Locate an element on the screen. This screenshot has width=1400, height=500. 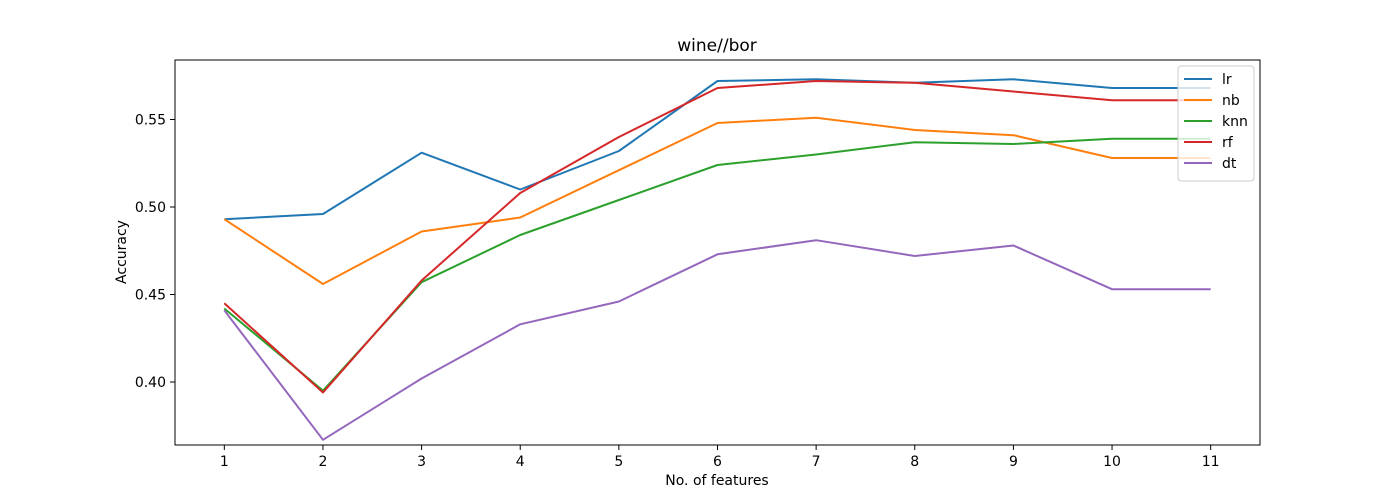
x-axis-label: No. of features is located at coordinates (716, 481).